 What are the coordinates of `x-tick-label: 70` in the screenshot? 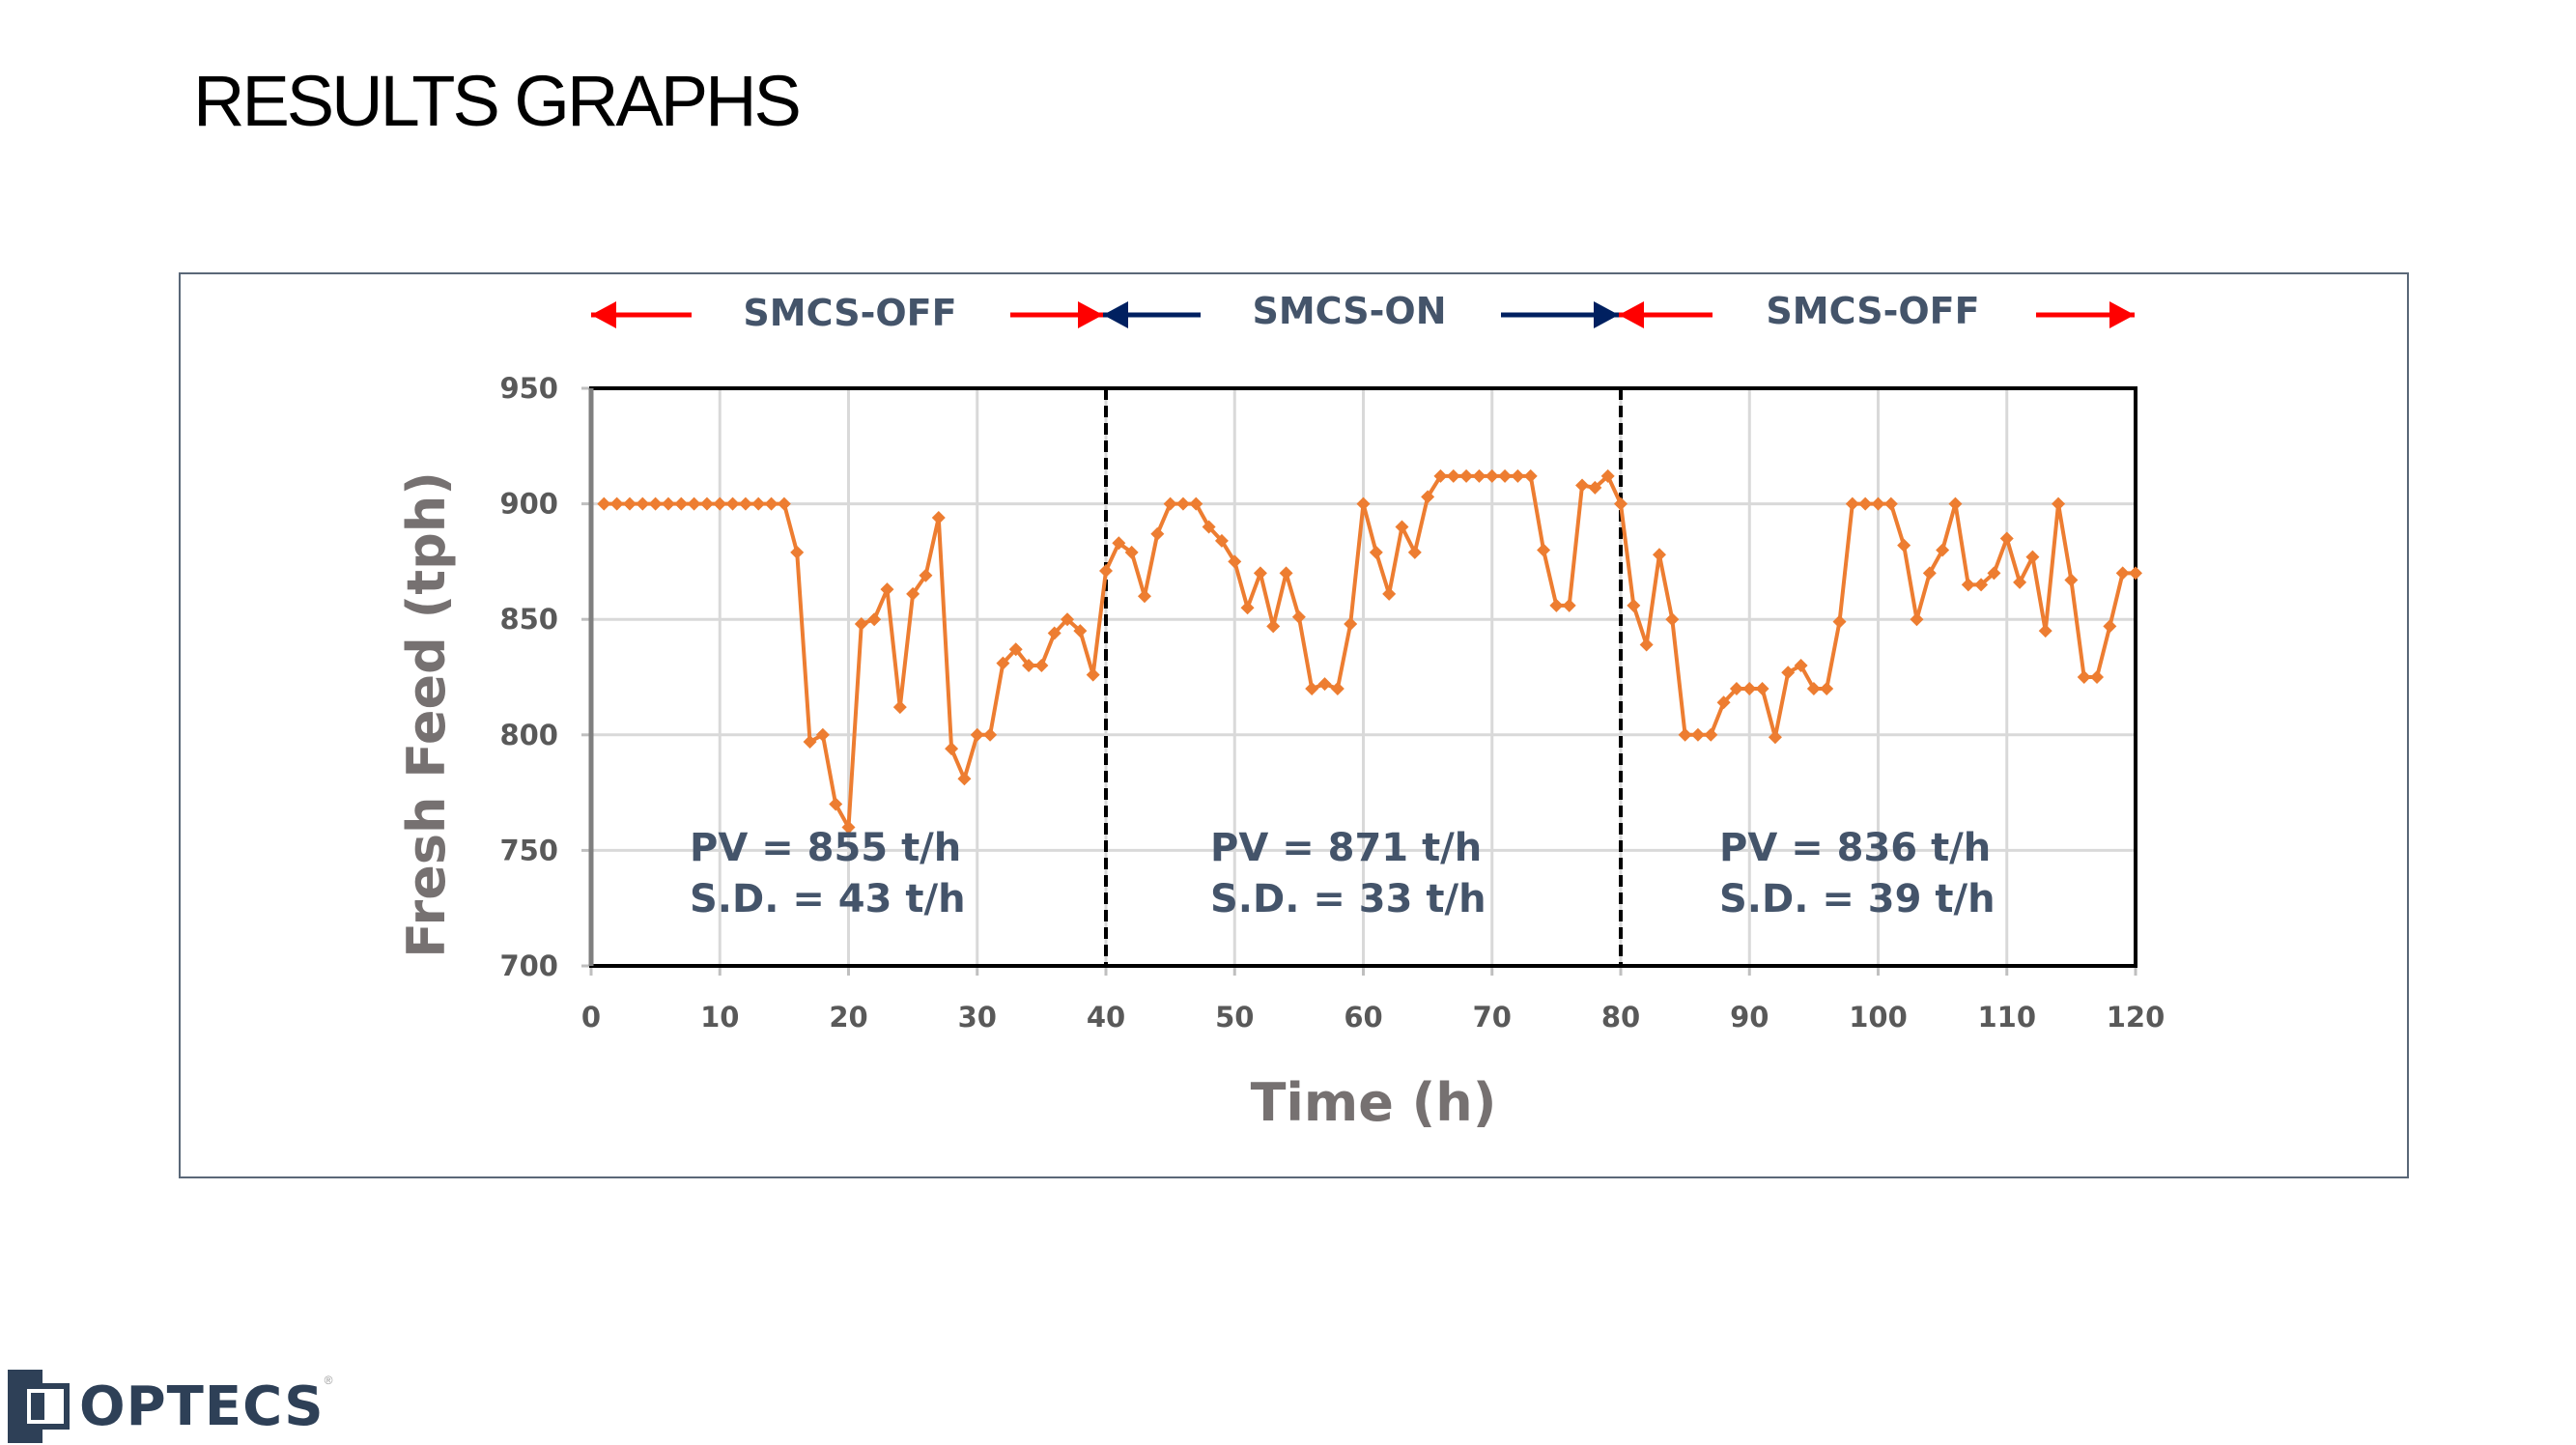 It's located at (1492, 1018).